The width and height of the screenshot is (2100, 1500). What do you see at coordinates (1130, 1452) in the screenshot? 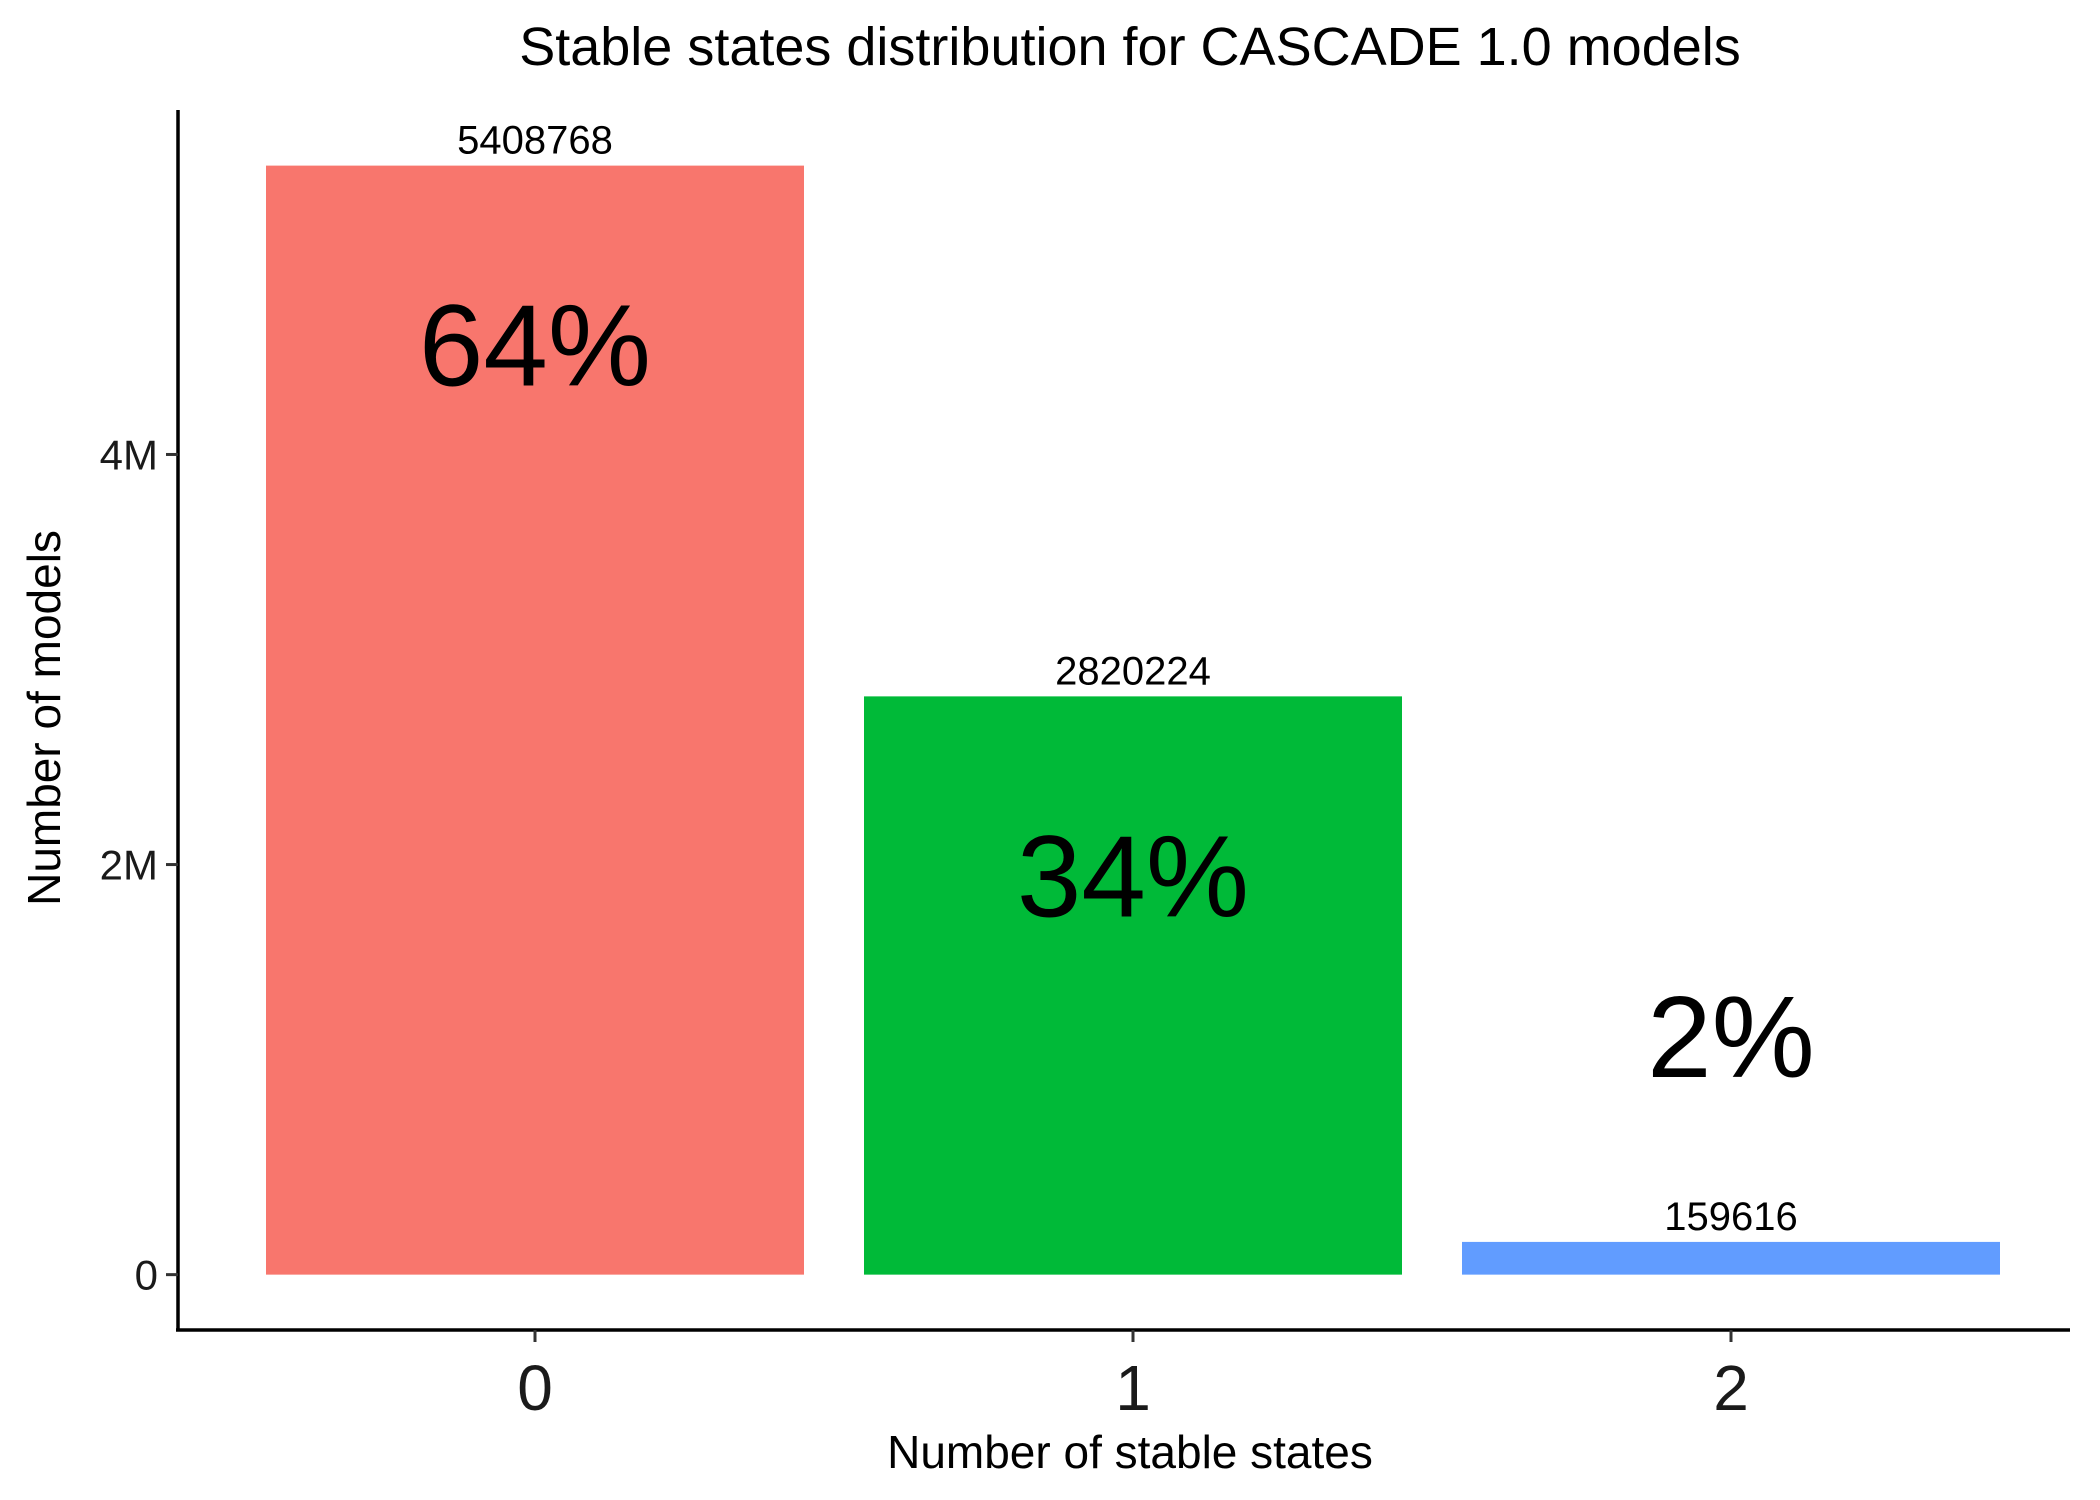
I see `x-axis-title: Number of stable states` at bounding box center [1130, 1452].